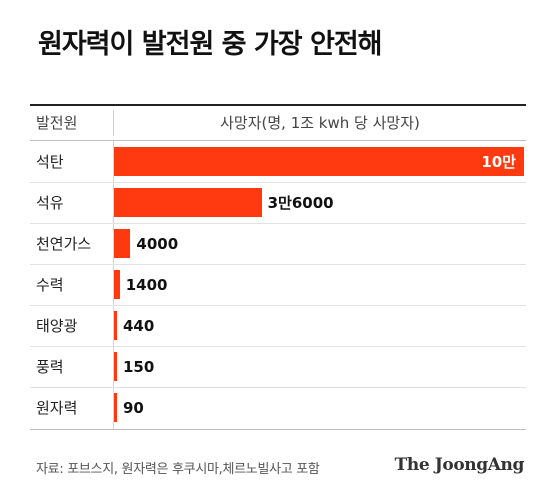 The height and width of the screenshot is (504, 560). I want to click on footer-rule, so click(278, 429).